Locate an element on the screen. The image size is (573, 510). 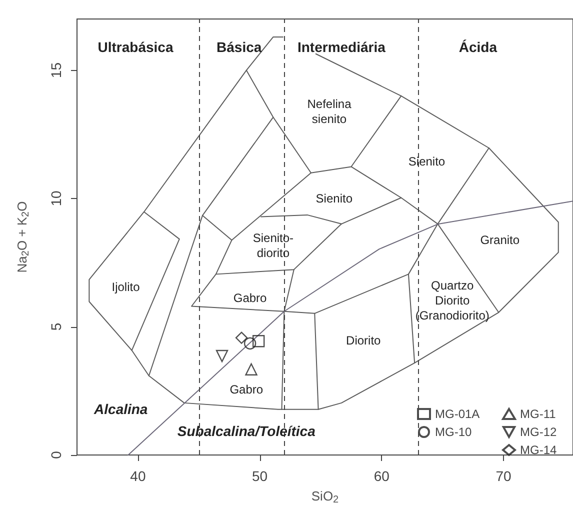
annotation: Ultrabásica is located at coordinates (136, 47).